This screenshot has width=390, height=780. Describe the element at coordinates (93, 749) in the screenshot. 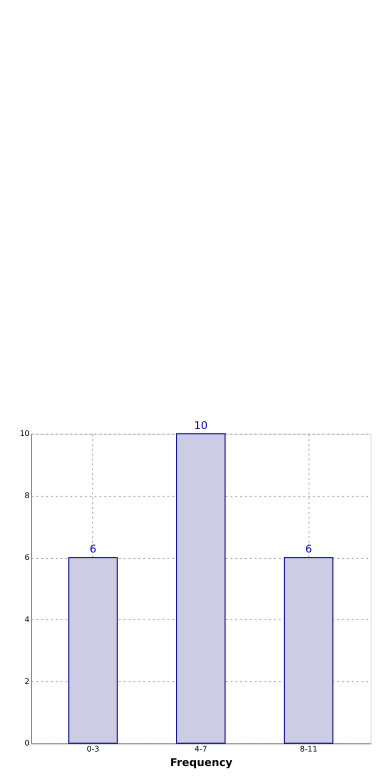

I see `x-tick-label: 0-3` at that location.